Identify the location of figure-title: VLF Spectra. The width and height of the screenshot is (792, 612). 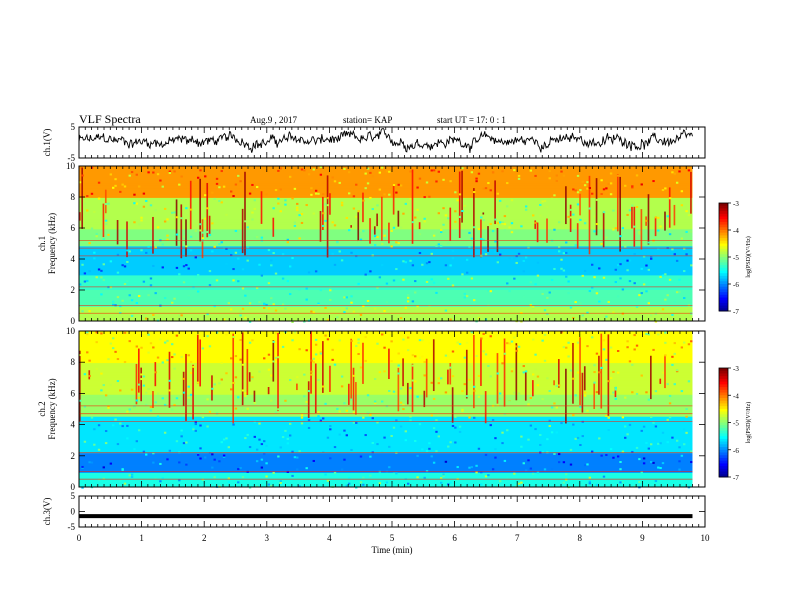
(110, 119).